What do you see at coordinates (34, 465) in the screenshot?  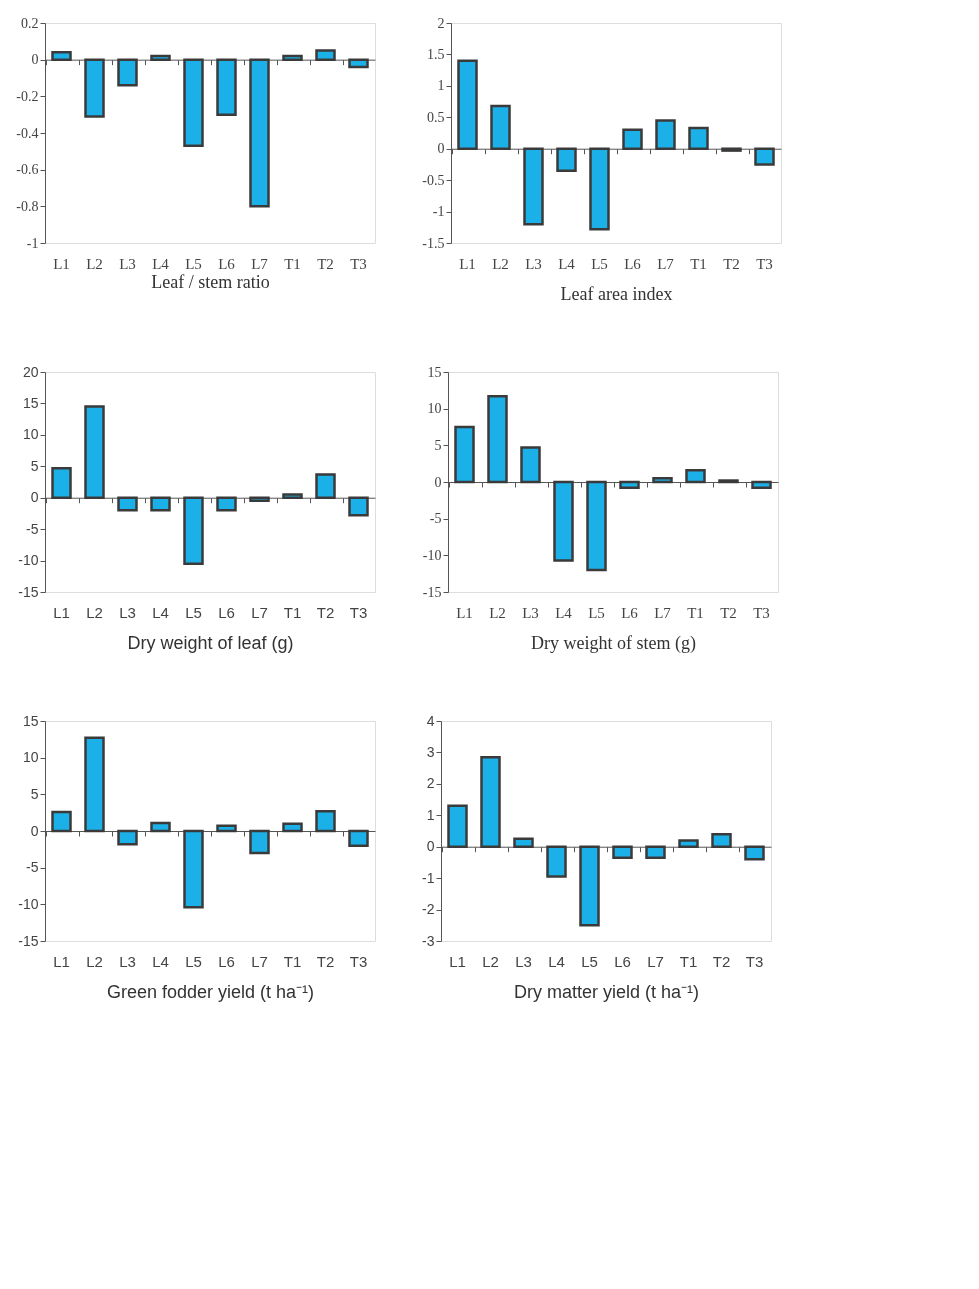 I see `y-tick-label: 5` at bounding box center [34, 465].